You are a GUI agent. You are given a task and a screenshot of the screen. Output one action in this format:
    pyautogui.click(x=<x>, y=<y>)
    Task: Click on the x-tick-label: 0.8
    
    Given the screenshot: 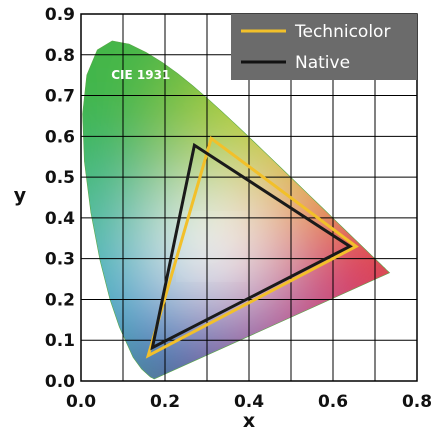 What is the action you would take?
    pyautogui.click(x=417, y=402)
    